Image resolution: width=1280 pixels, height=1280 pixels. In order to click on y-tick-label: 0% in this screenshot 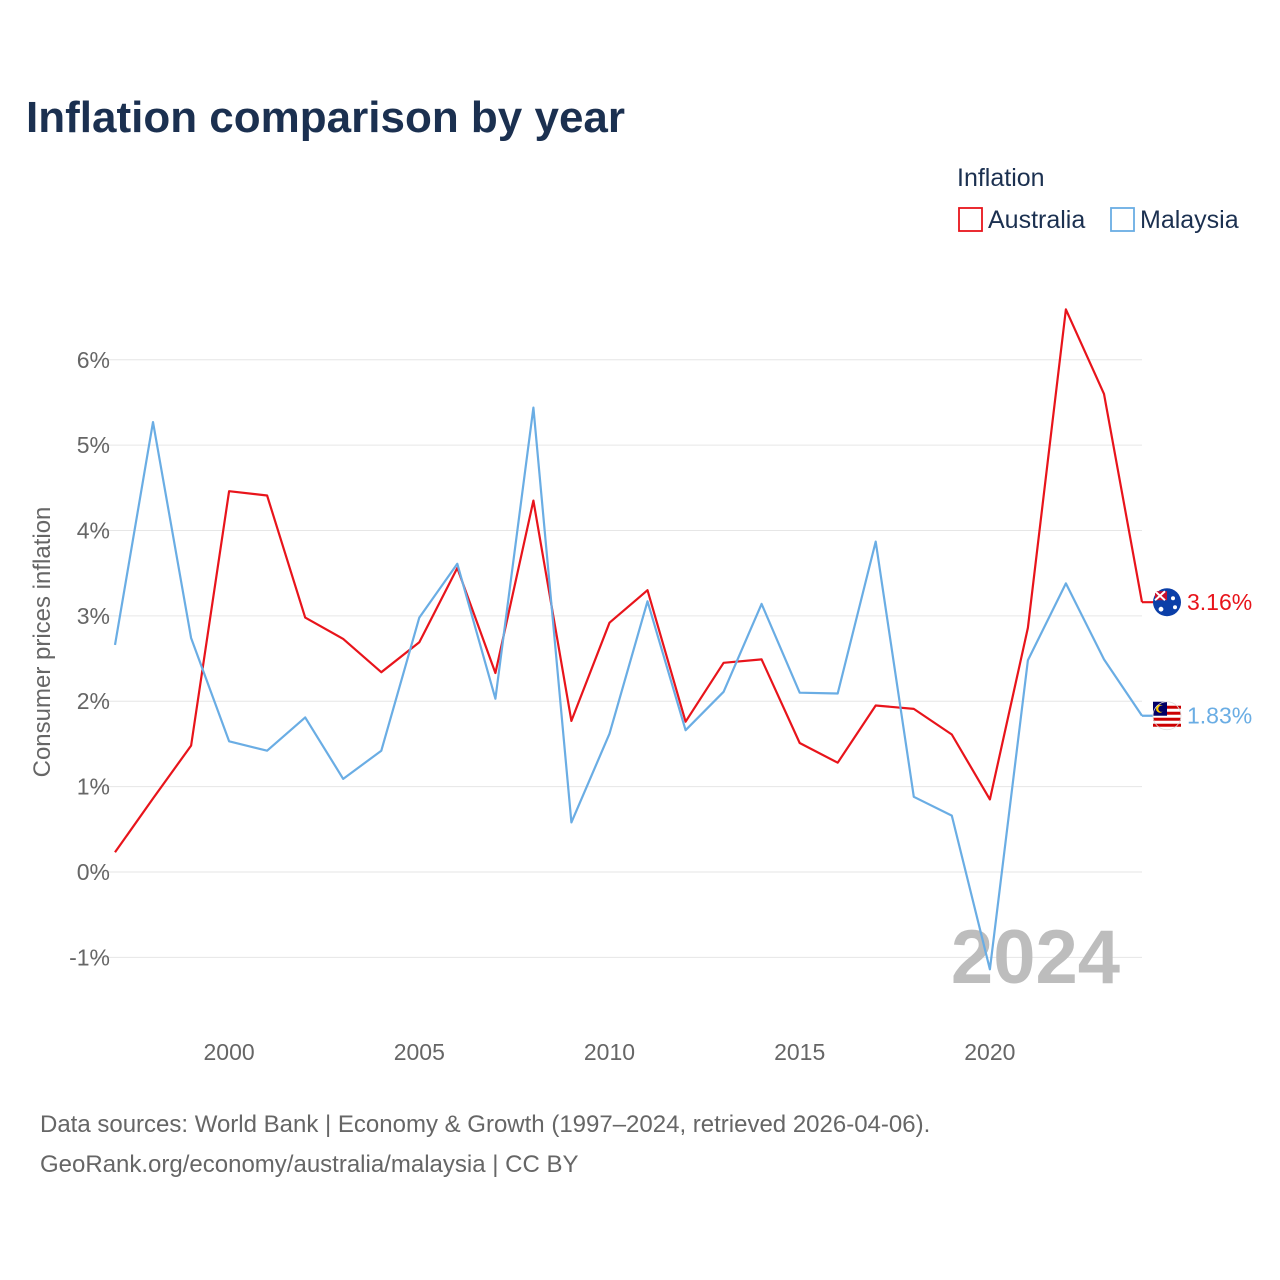, I will do `click(93, 872)`.